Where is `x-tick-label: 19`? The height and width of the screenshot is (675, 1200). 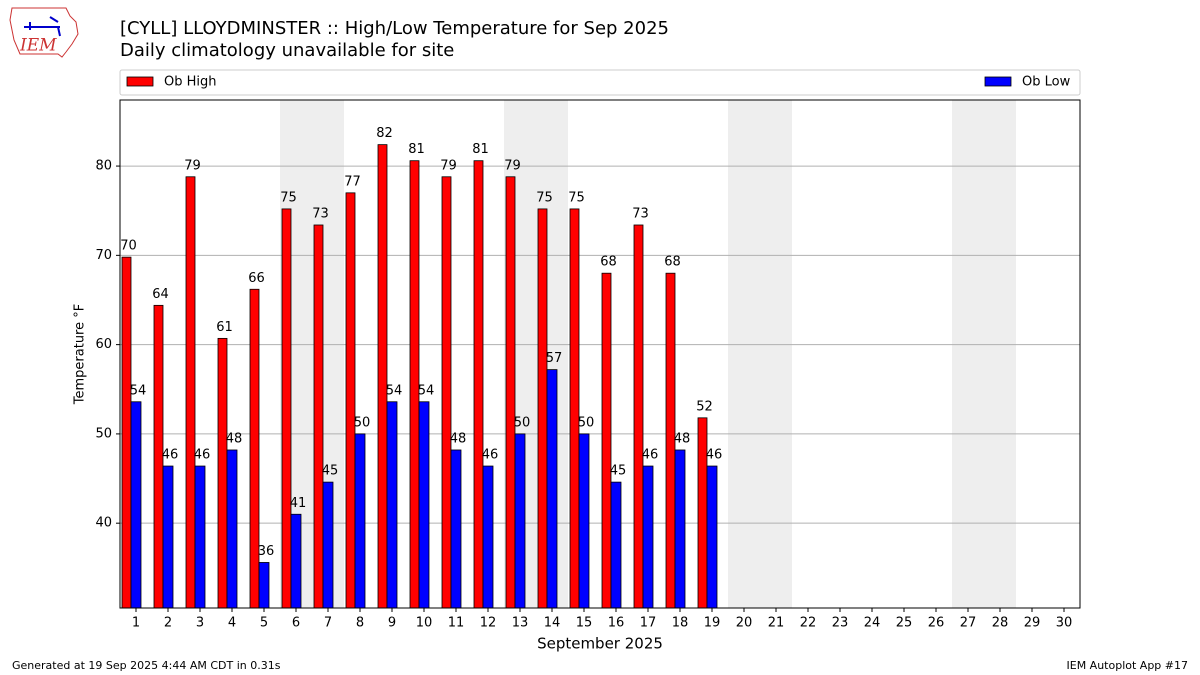 x-tick-label: 19 is located at coordinates (712, 623).